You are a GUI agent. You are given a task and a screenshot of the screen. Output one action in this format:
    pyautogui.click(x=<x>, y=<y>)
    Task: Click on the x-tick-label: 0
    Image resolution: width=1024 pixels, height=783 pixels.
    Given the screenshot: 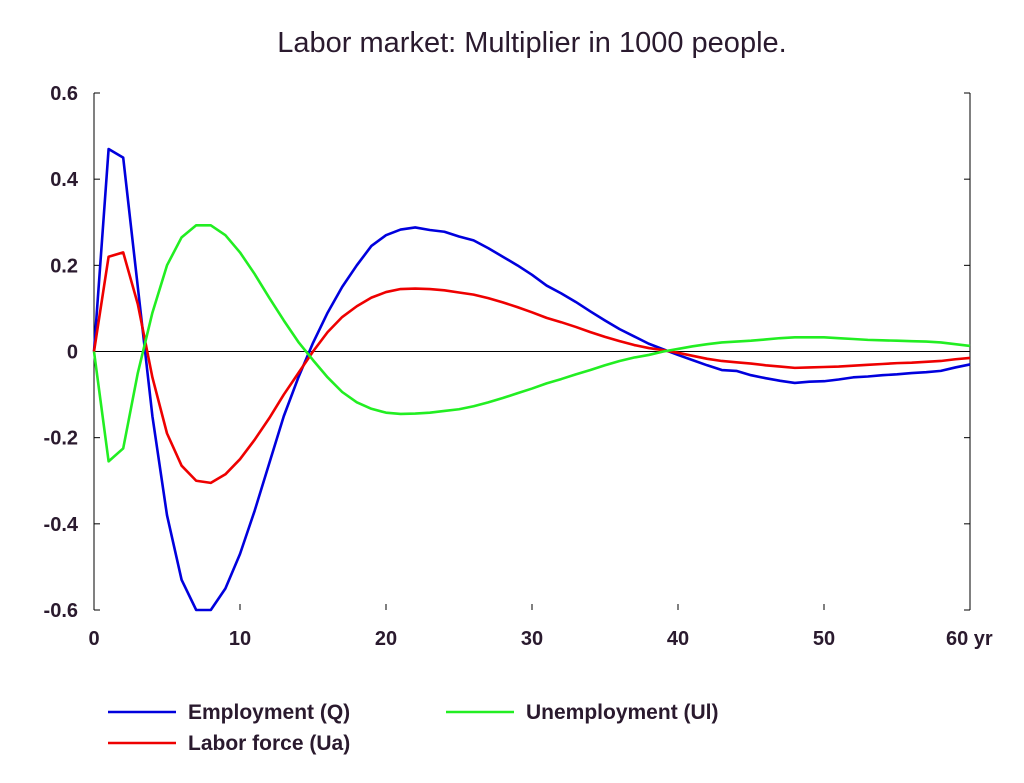 What is the action you would take?
    pyautogui.click(x=93, y=639)
    